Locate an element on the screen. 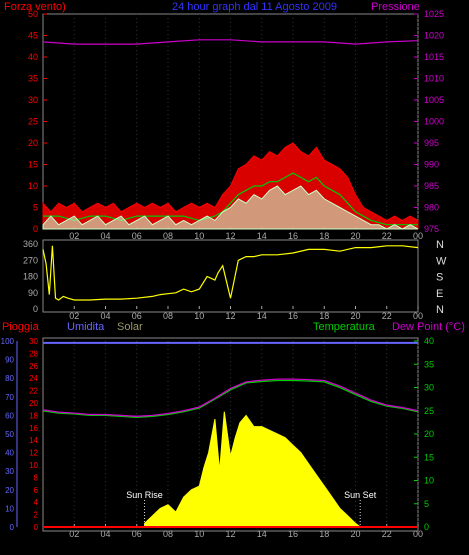 The width and height of the screenshot is (469, 555). y-left-tick-label: 25 is located at coordinates (33, 122).